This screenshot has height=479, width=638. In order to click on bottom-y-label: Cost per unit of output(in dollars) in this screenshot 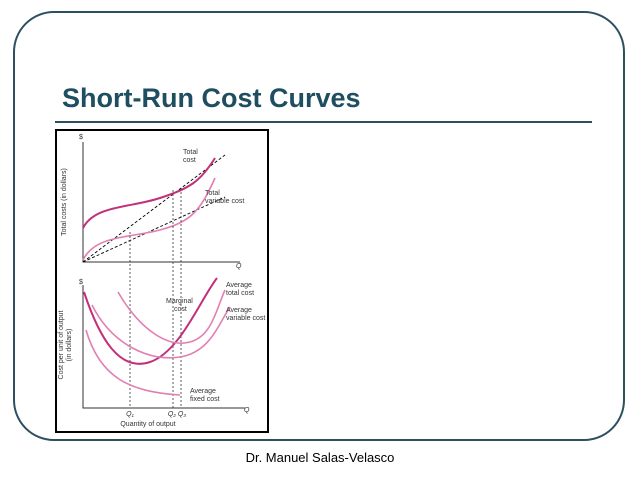, I will do `click(65, 345)`.